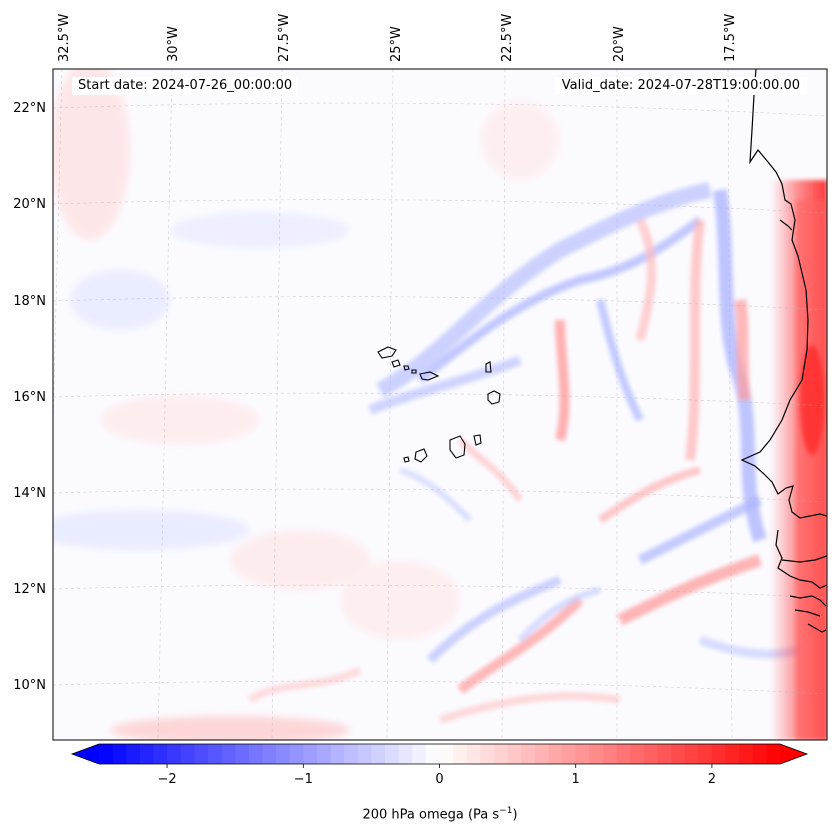 Image resolution: width=837 pixels, height=839 pixels. Describe the element at coordinates (783, 351) in the screenshot. I see `coastline` at that location.